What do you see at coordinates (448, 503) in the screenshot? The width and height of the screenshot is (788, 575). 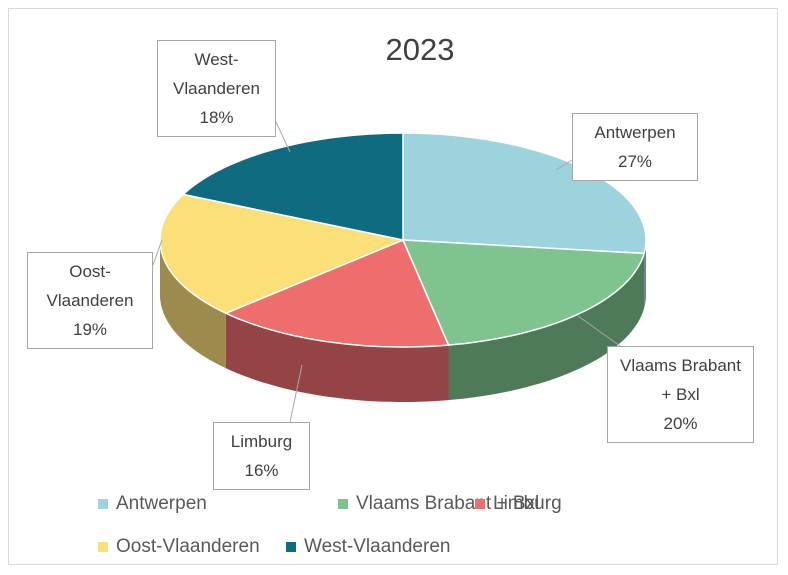 I see `legend-label: Vlaams Brabant + Bxl` at bounding box center [448, 503].